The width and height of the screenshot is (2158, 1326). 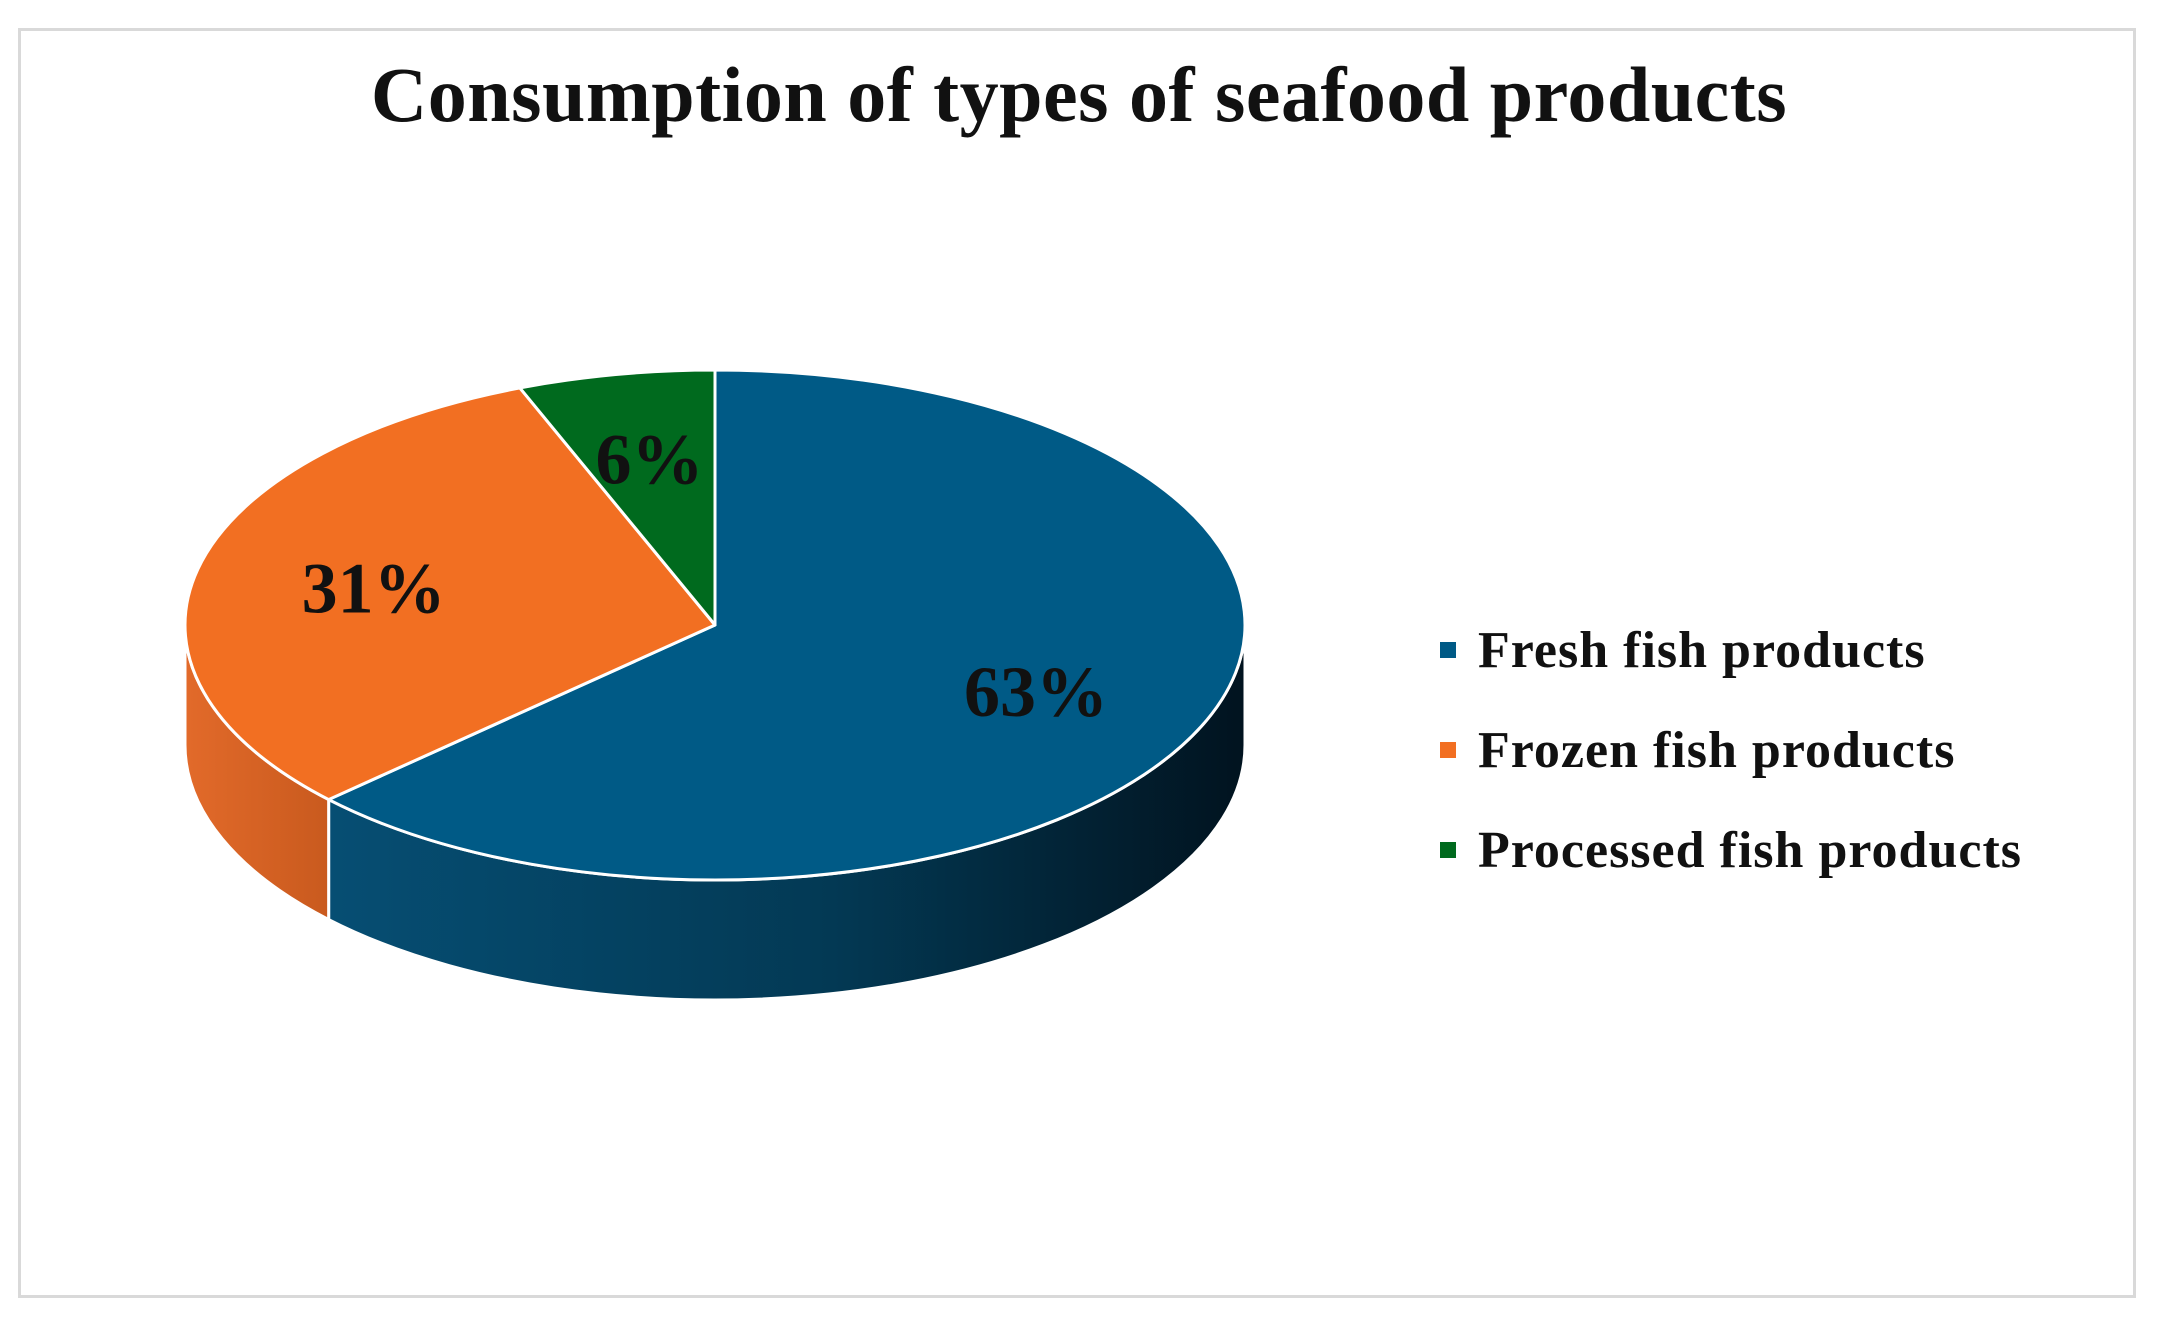 What do you see at coordinates (1448, 750) in the screenshot?
I see `legend-swatch-frozen` at bounding box center [1448, 750].